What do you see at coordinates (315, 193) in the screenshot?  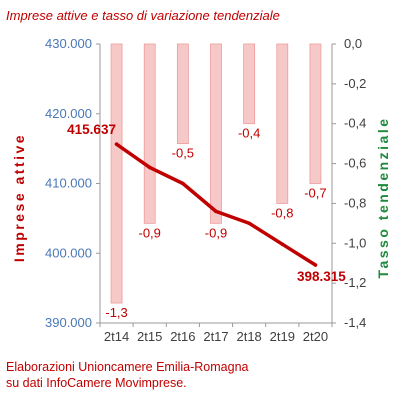 I see `bar-data-label: -0,7` at bounding box center [315, 193].